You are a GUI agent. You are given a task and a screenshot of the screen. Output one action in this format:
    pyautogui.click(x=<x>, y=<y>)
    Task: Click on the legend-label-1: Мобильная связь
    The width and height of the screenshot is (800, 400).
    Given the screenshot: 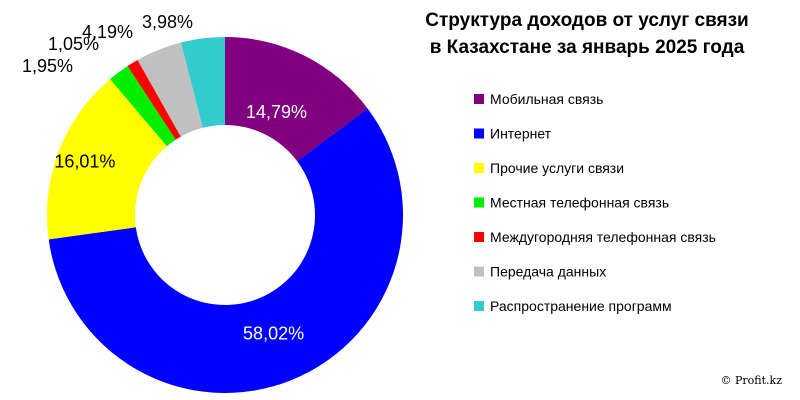 What is the action you would take?
    pyautogui.click(x=546, y=99)
    